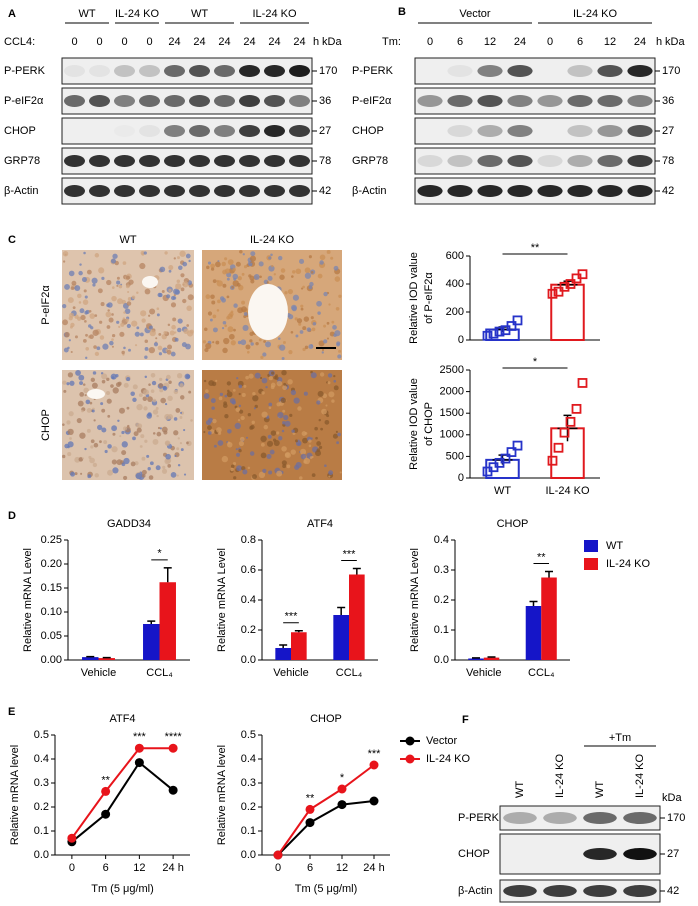 This screenshot has height=906, width=698. Describe the element at coordinates (310, 798) in the screenshot. I see `significance-label: **` at that location.